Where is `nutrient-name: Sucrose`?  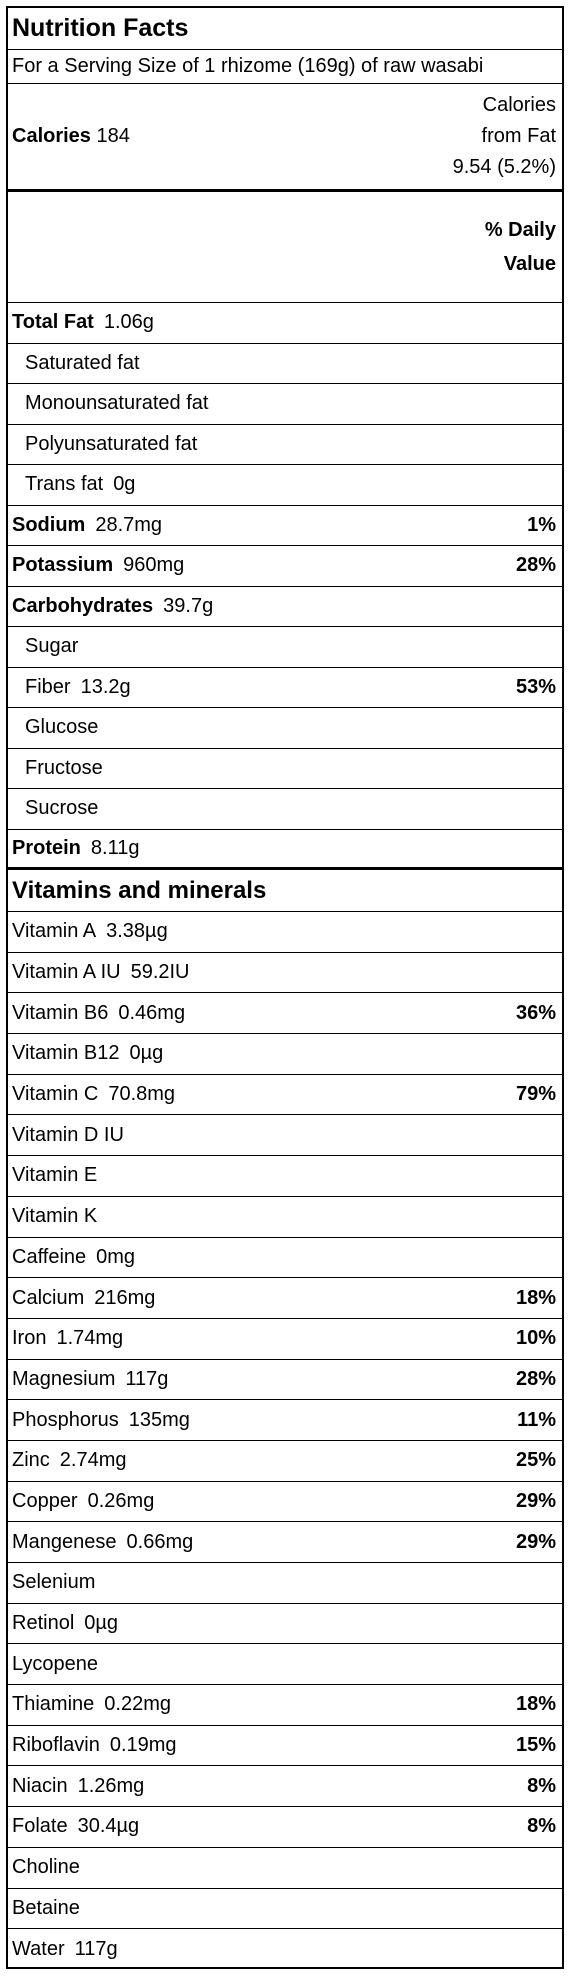
nutrient-name: Sucrose is located at coordinates (62, 808).